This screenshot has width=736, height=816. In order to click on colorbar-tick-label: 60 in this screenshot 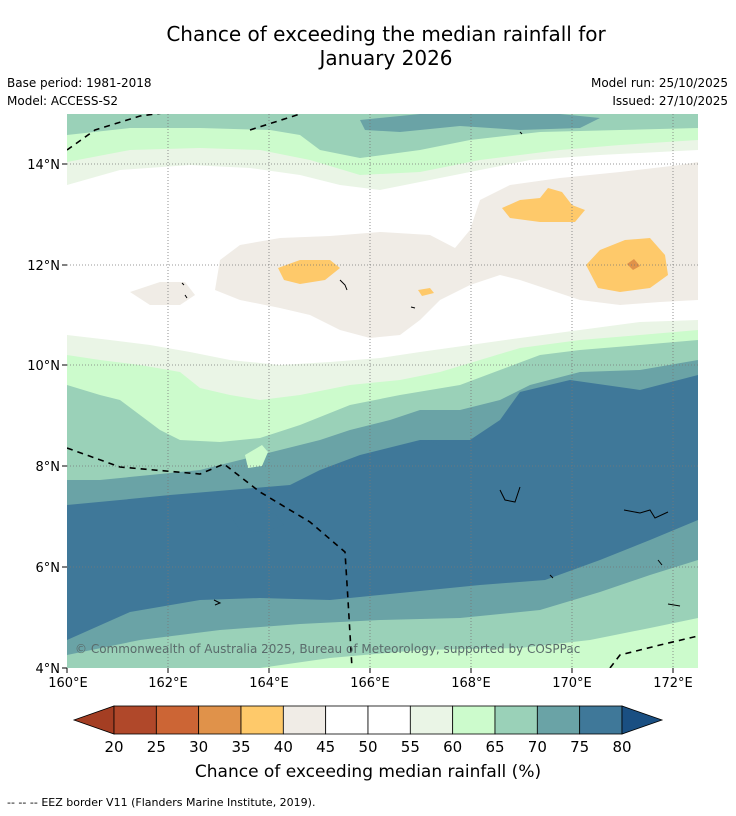, I will do `click(452, 747)`.